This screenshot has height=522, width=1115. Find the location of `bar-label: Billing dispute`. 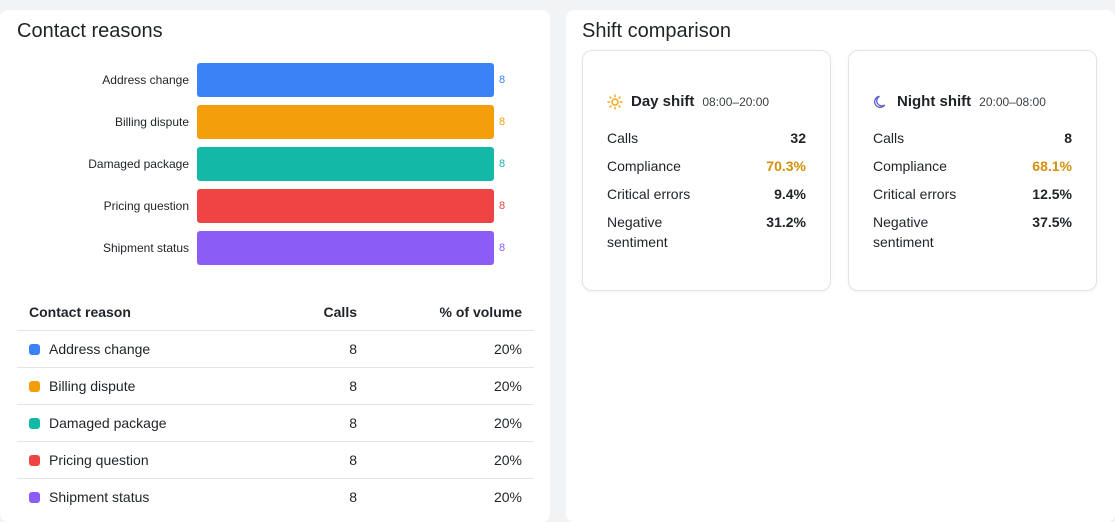

bar-label: Billing dispute is located at coordinates (151, 122).